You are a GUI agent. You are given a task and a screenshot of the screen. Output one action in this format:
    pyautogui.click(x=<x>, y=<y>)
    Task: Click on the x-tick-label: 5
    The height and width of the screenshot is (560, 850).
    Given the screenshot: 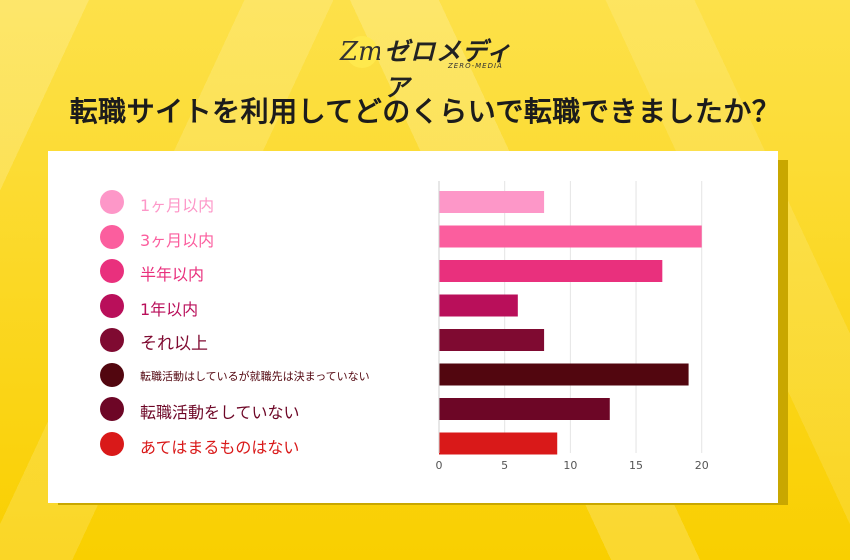 What is the action you would take?
    pyautogui.click(x=504, y=465)
    